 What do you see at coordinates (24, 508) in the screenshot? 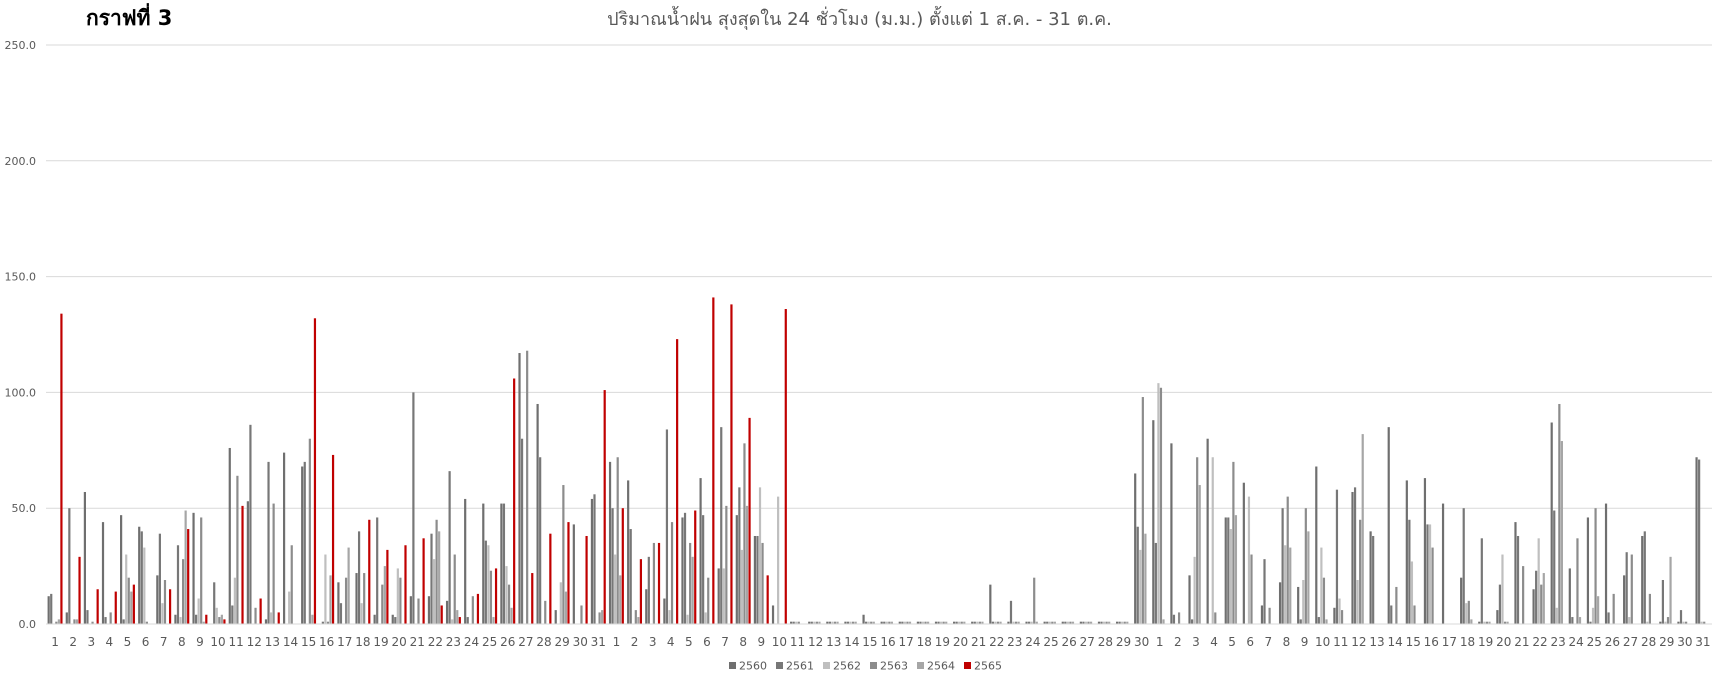
I see `y-tick-label: 50.0` at bounding box center [24, 508].